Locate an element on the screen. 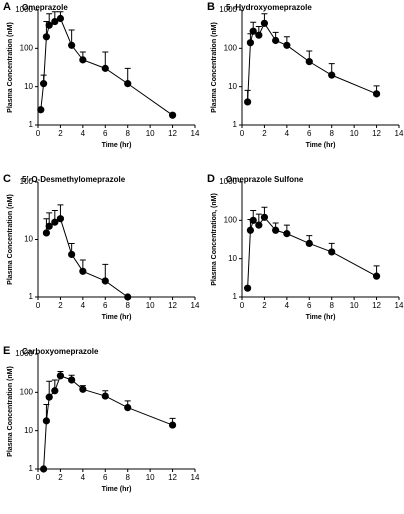  panel-title: 5 -Hydroxyomeprazole is located at coordinates (269, 7).